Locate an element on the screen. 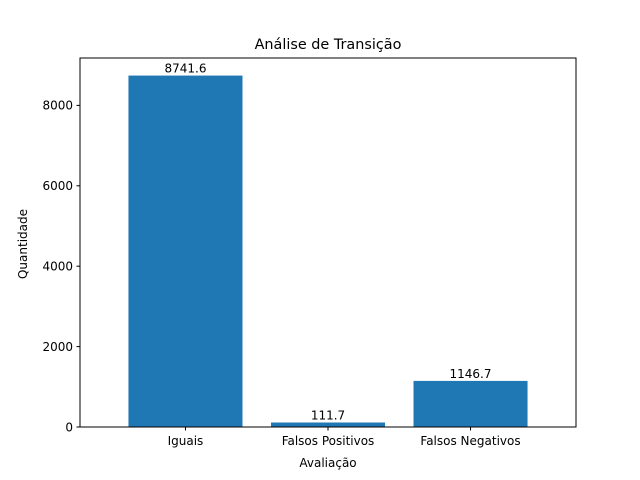  x-tick-label: Falsos Negativos is located at coordinates (470, 441).